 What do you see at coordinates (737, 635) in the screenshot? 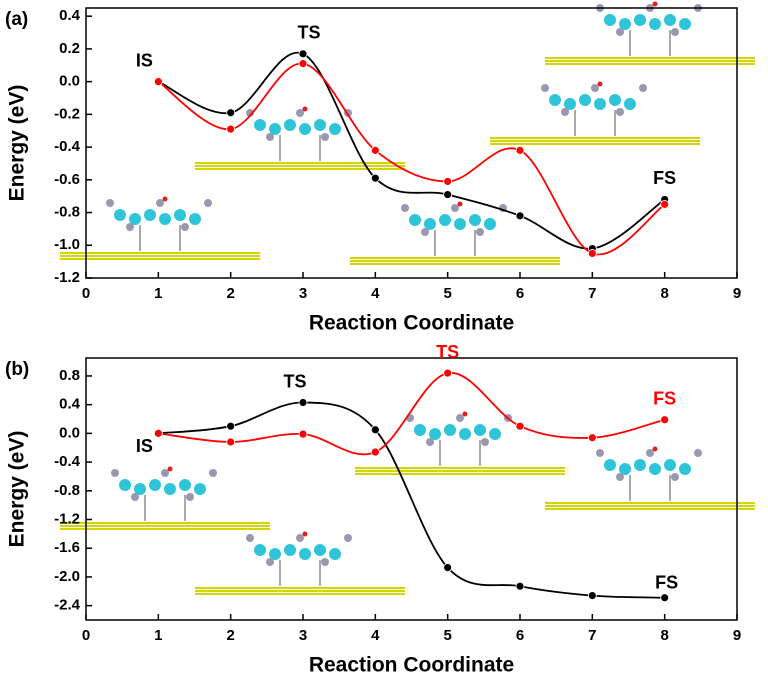
I see `x-tick-label: 9` at bounding box center [737, 635].